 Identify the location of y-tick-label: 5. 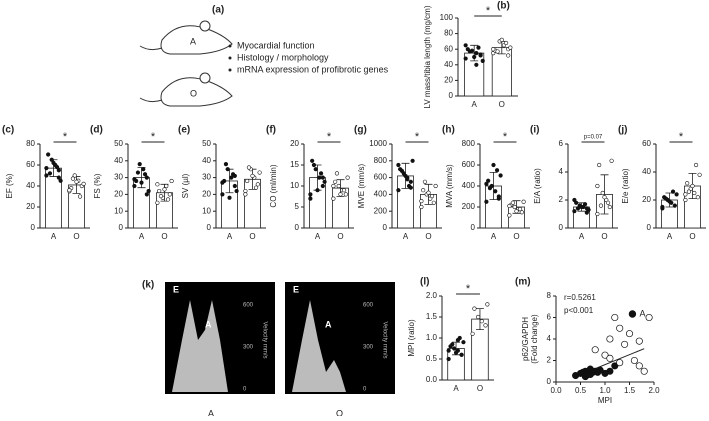
(297, 206).